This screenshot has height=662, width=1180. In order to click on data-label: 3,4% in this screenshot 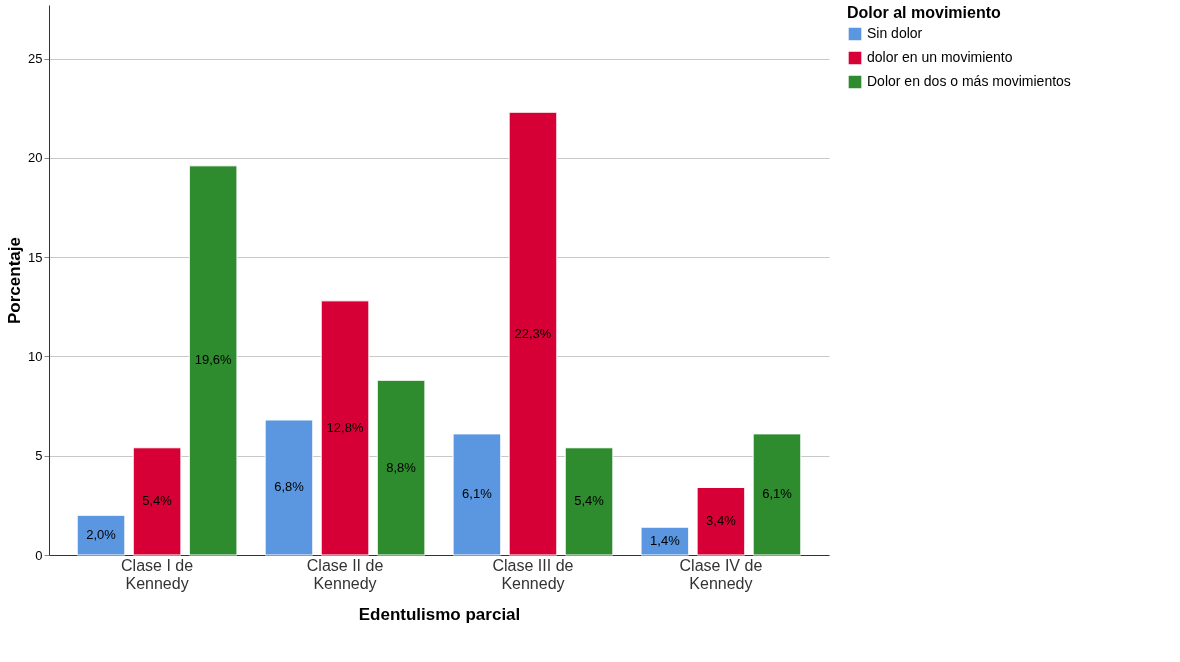, I will do `click(721, 521)`.